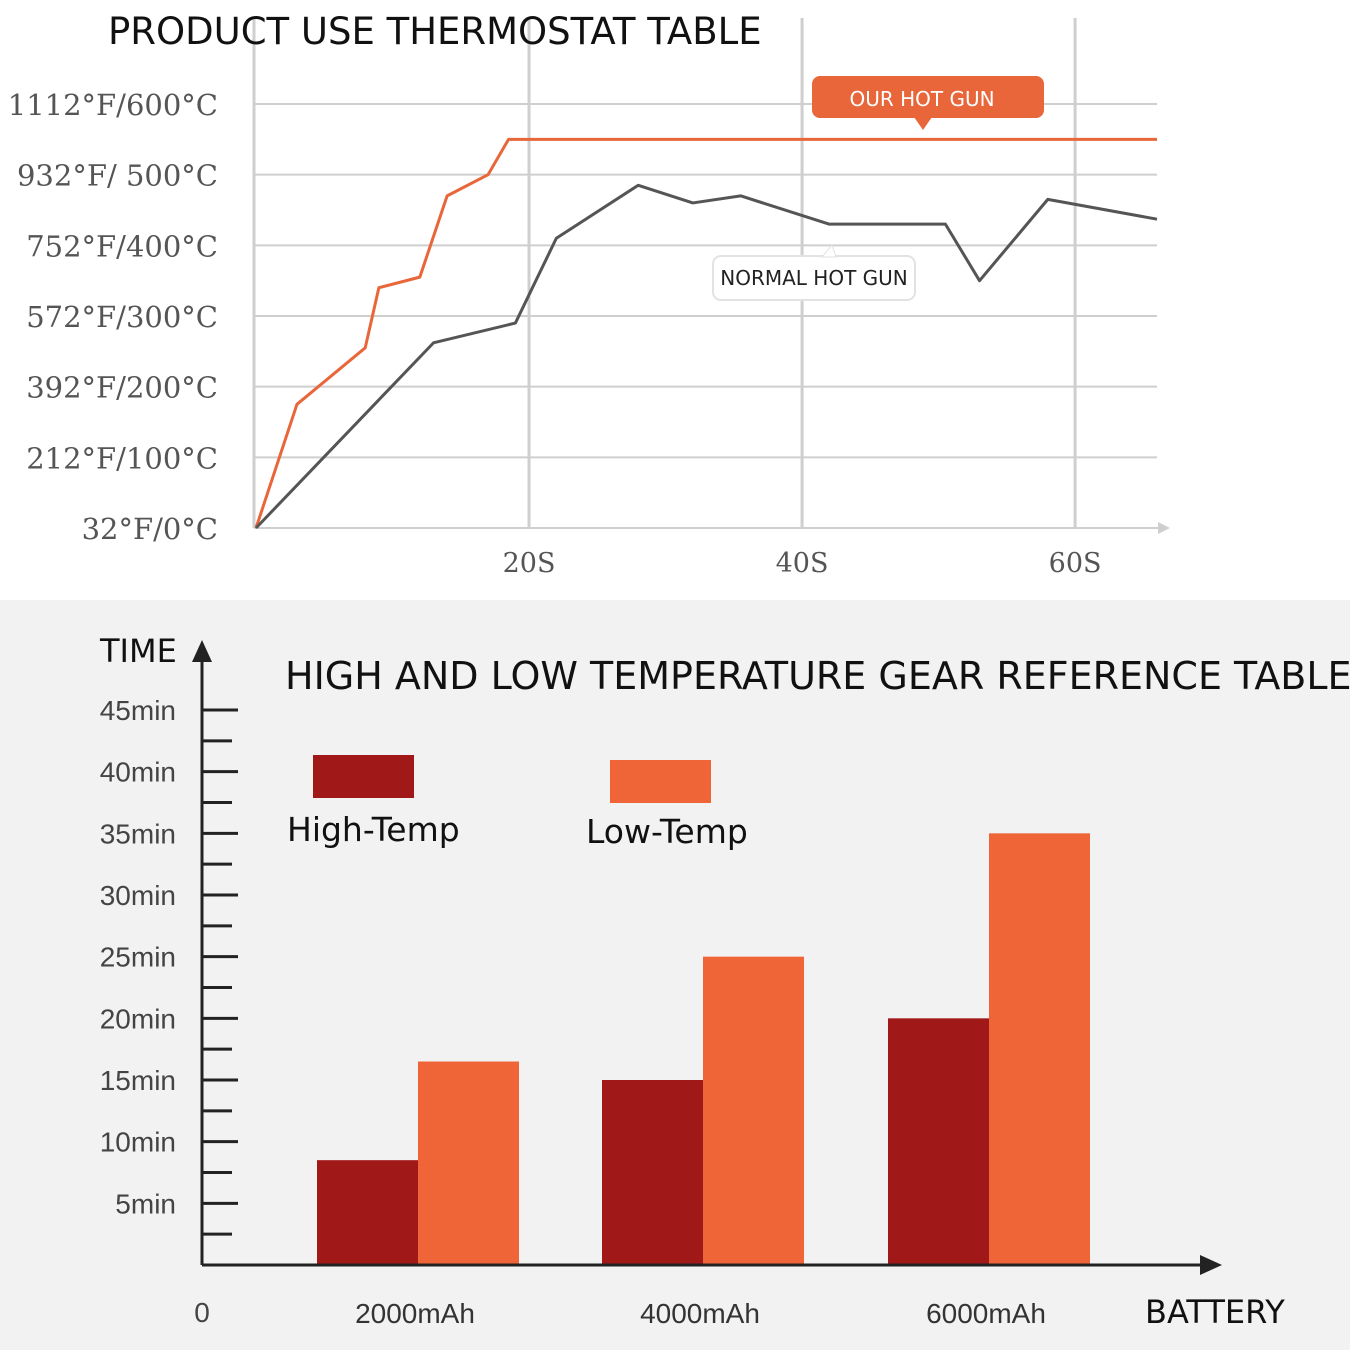  I want to click on x-tick-label: 60S, so click(1075, 563).